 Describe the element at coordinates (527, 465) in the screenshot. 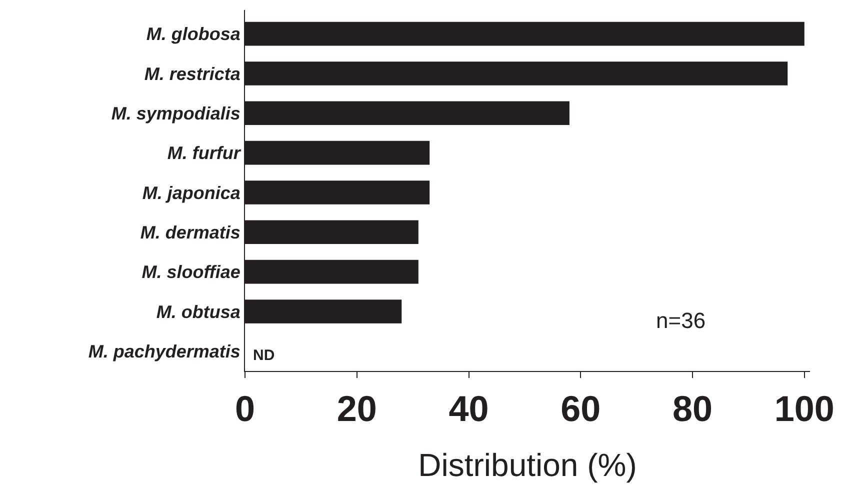

I see `x-axis-title: Distribution (%)` at that location.